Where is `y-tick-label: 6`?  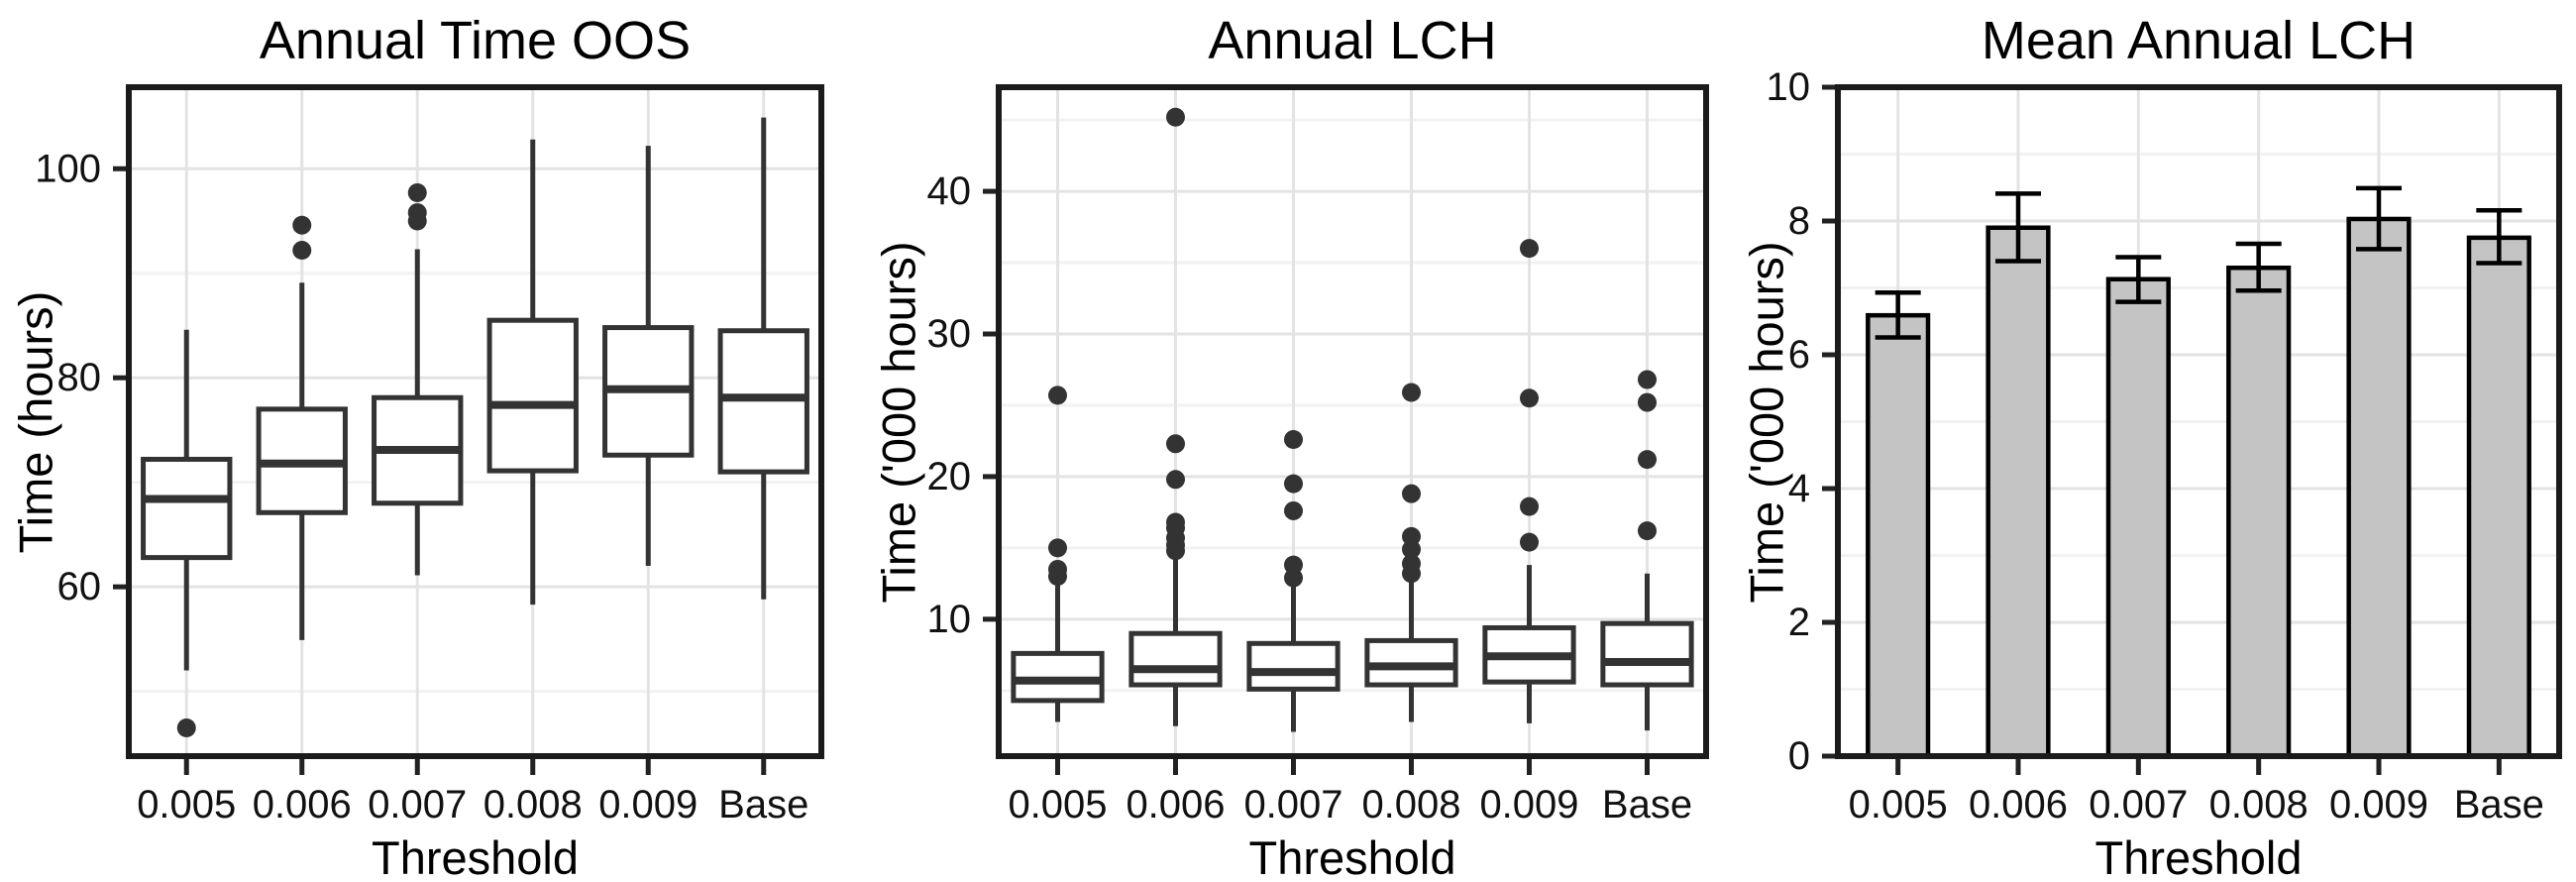 y-tick-label: 6 is located at coordinates (1799, 355).